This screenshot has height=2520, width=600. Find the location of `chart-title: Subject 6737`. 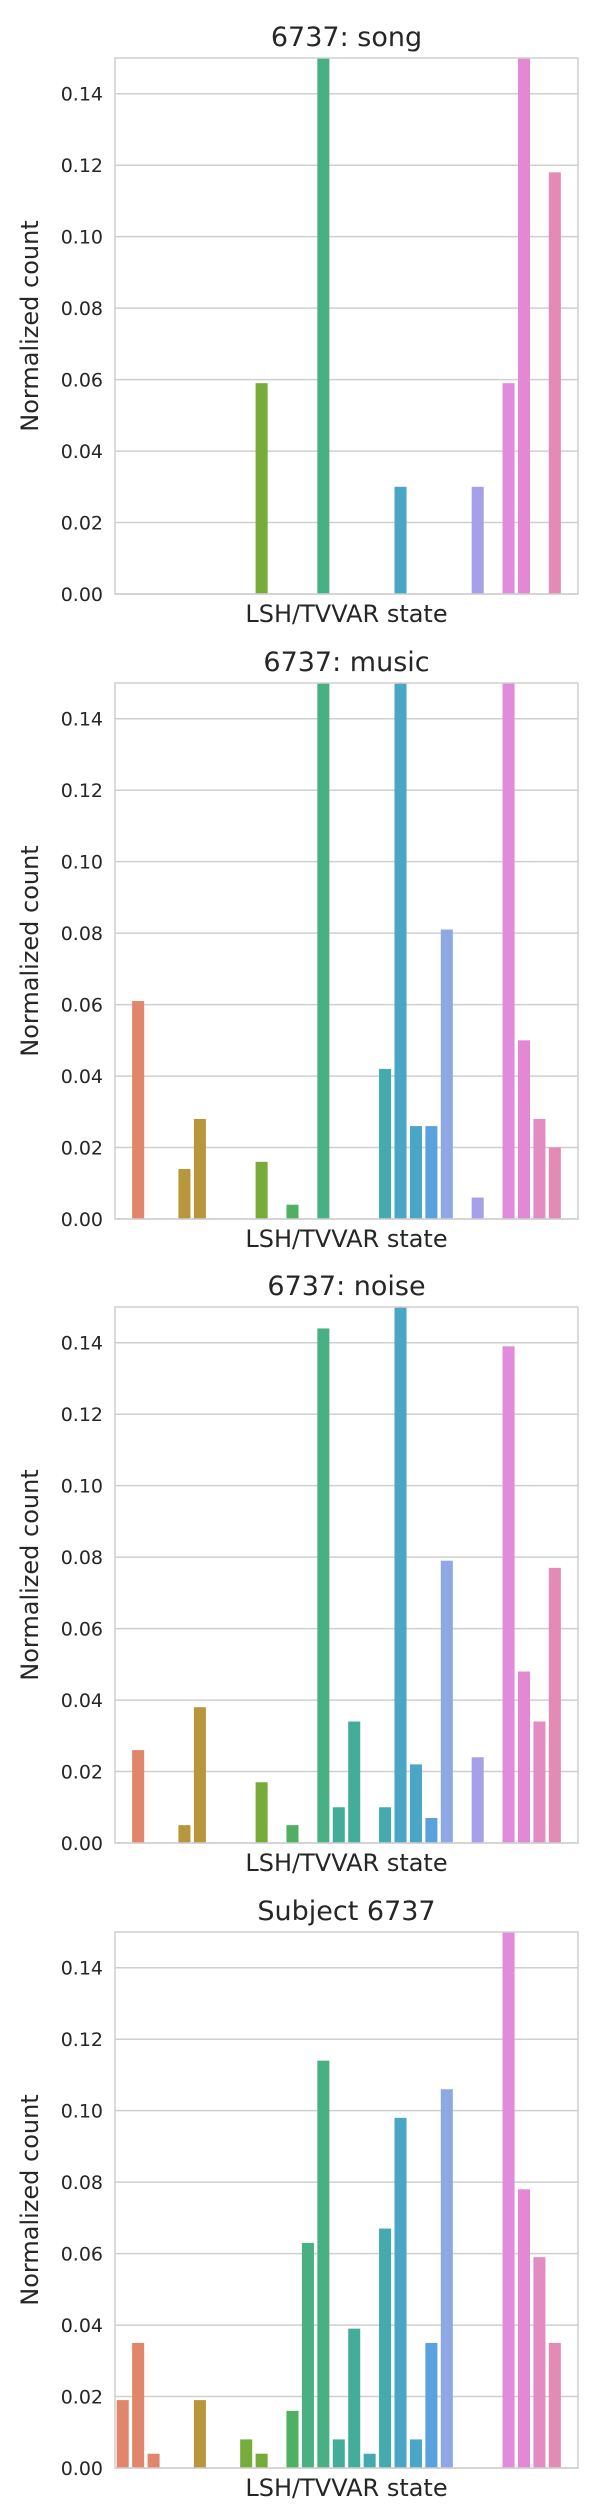

chart-title: Subject 6737 is located at coordinates (346, 1911).